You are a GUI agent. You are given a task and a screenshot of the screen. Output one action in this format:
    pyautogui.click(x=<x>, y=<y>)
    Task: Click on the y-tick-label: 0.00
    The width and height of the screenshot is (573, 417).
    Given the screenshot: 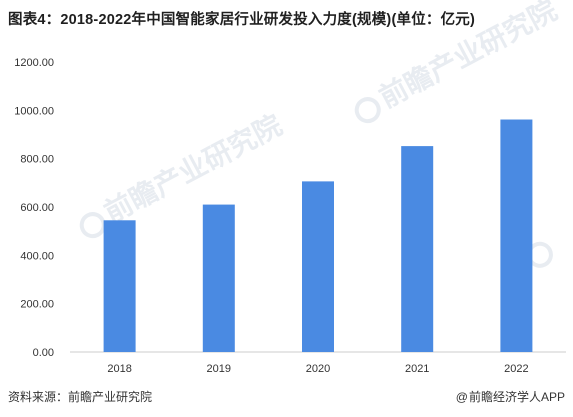 What is the action you would take?
    pyautogui.click(x=43, y=353)
    